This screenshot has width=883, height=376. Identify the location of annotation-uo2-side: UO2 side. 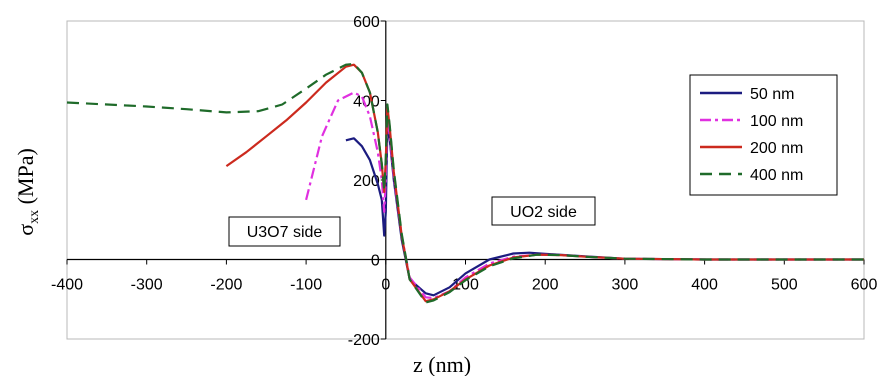
(543, 211).